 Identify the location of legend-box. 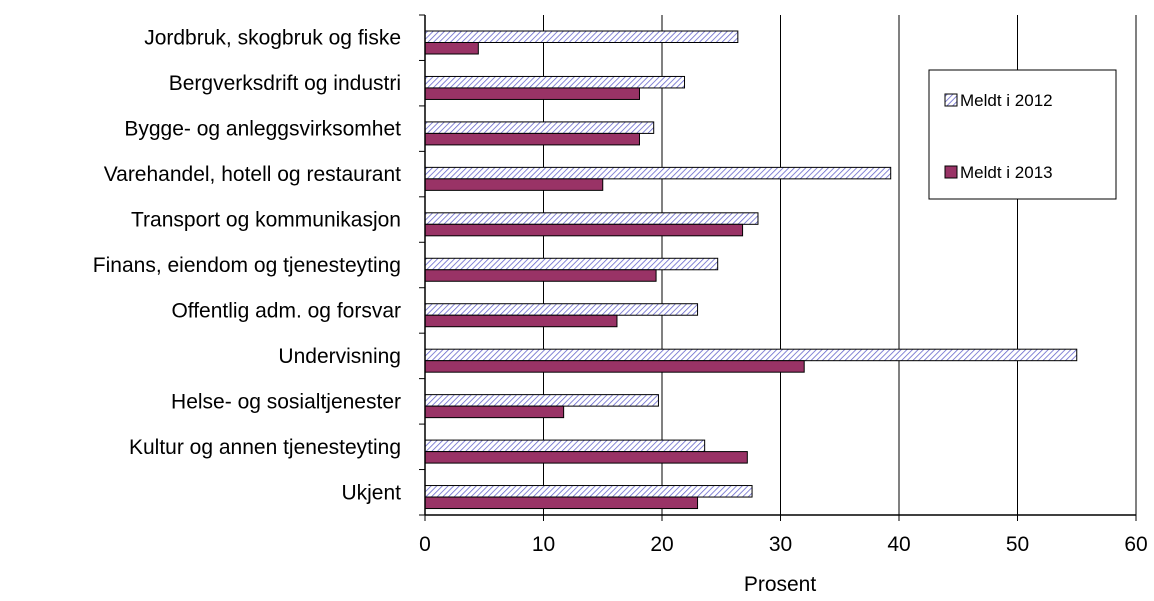
(1022, 134).